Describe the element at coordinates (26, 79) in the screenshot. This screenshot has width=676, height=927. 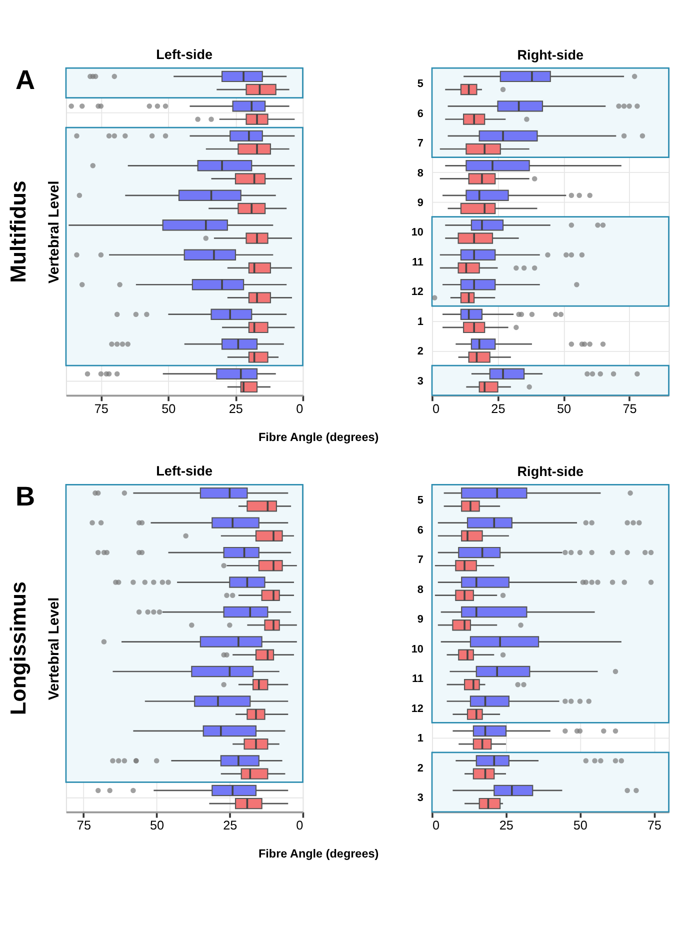
I see `text: A` at that location.